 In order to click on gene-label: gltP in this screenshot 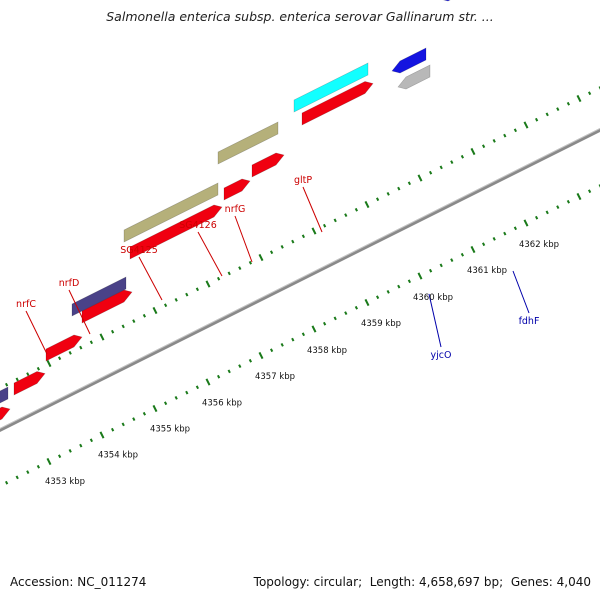, I will do `click(303, 180)`.